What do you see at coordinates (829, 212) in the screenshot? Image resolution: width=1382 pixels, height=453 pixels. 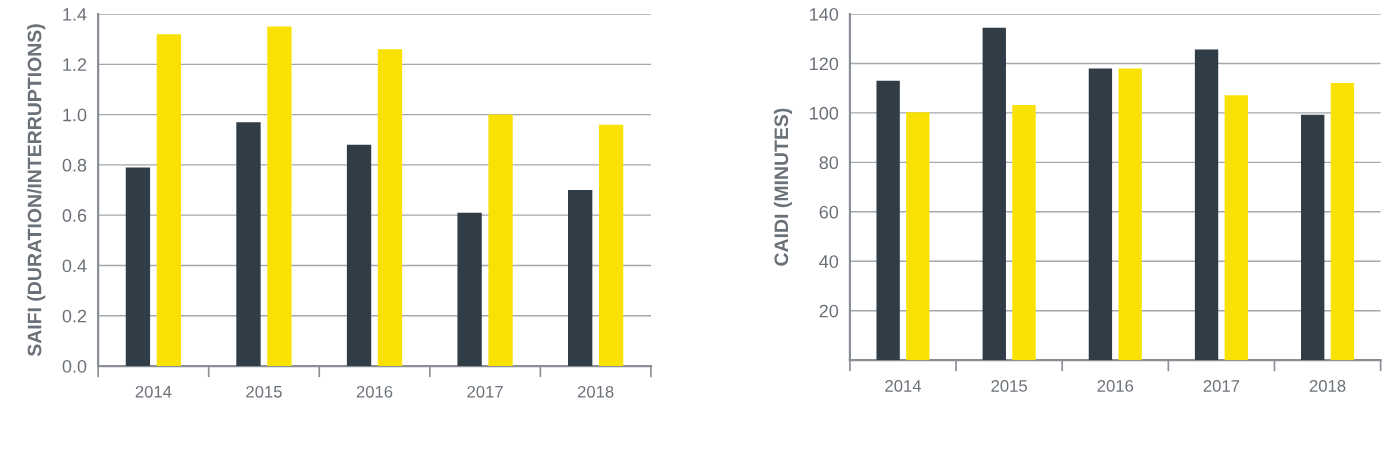 I see `y-tick-label: 60` at bounding box center [829, 212].